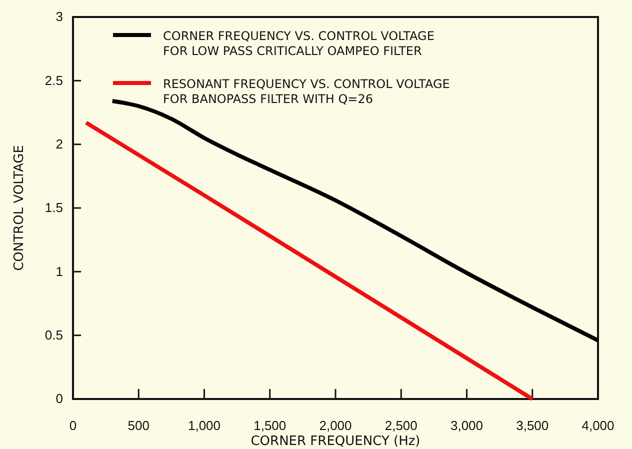 This screenshot has height=449, width=632. What do you see at coordinates (335, 426) in the screenshot?
I see `x-tick-label: 2,000` at bounding box center [335, 426].